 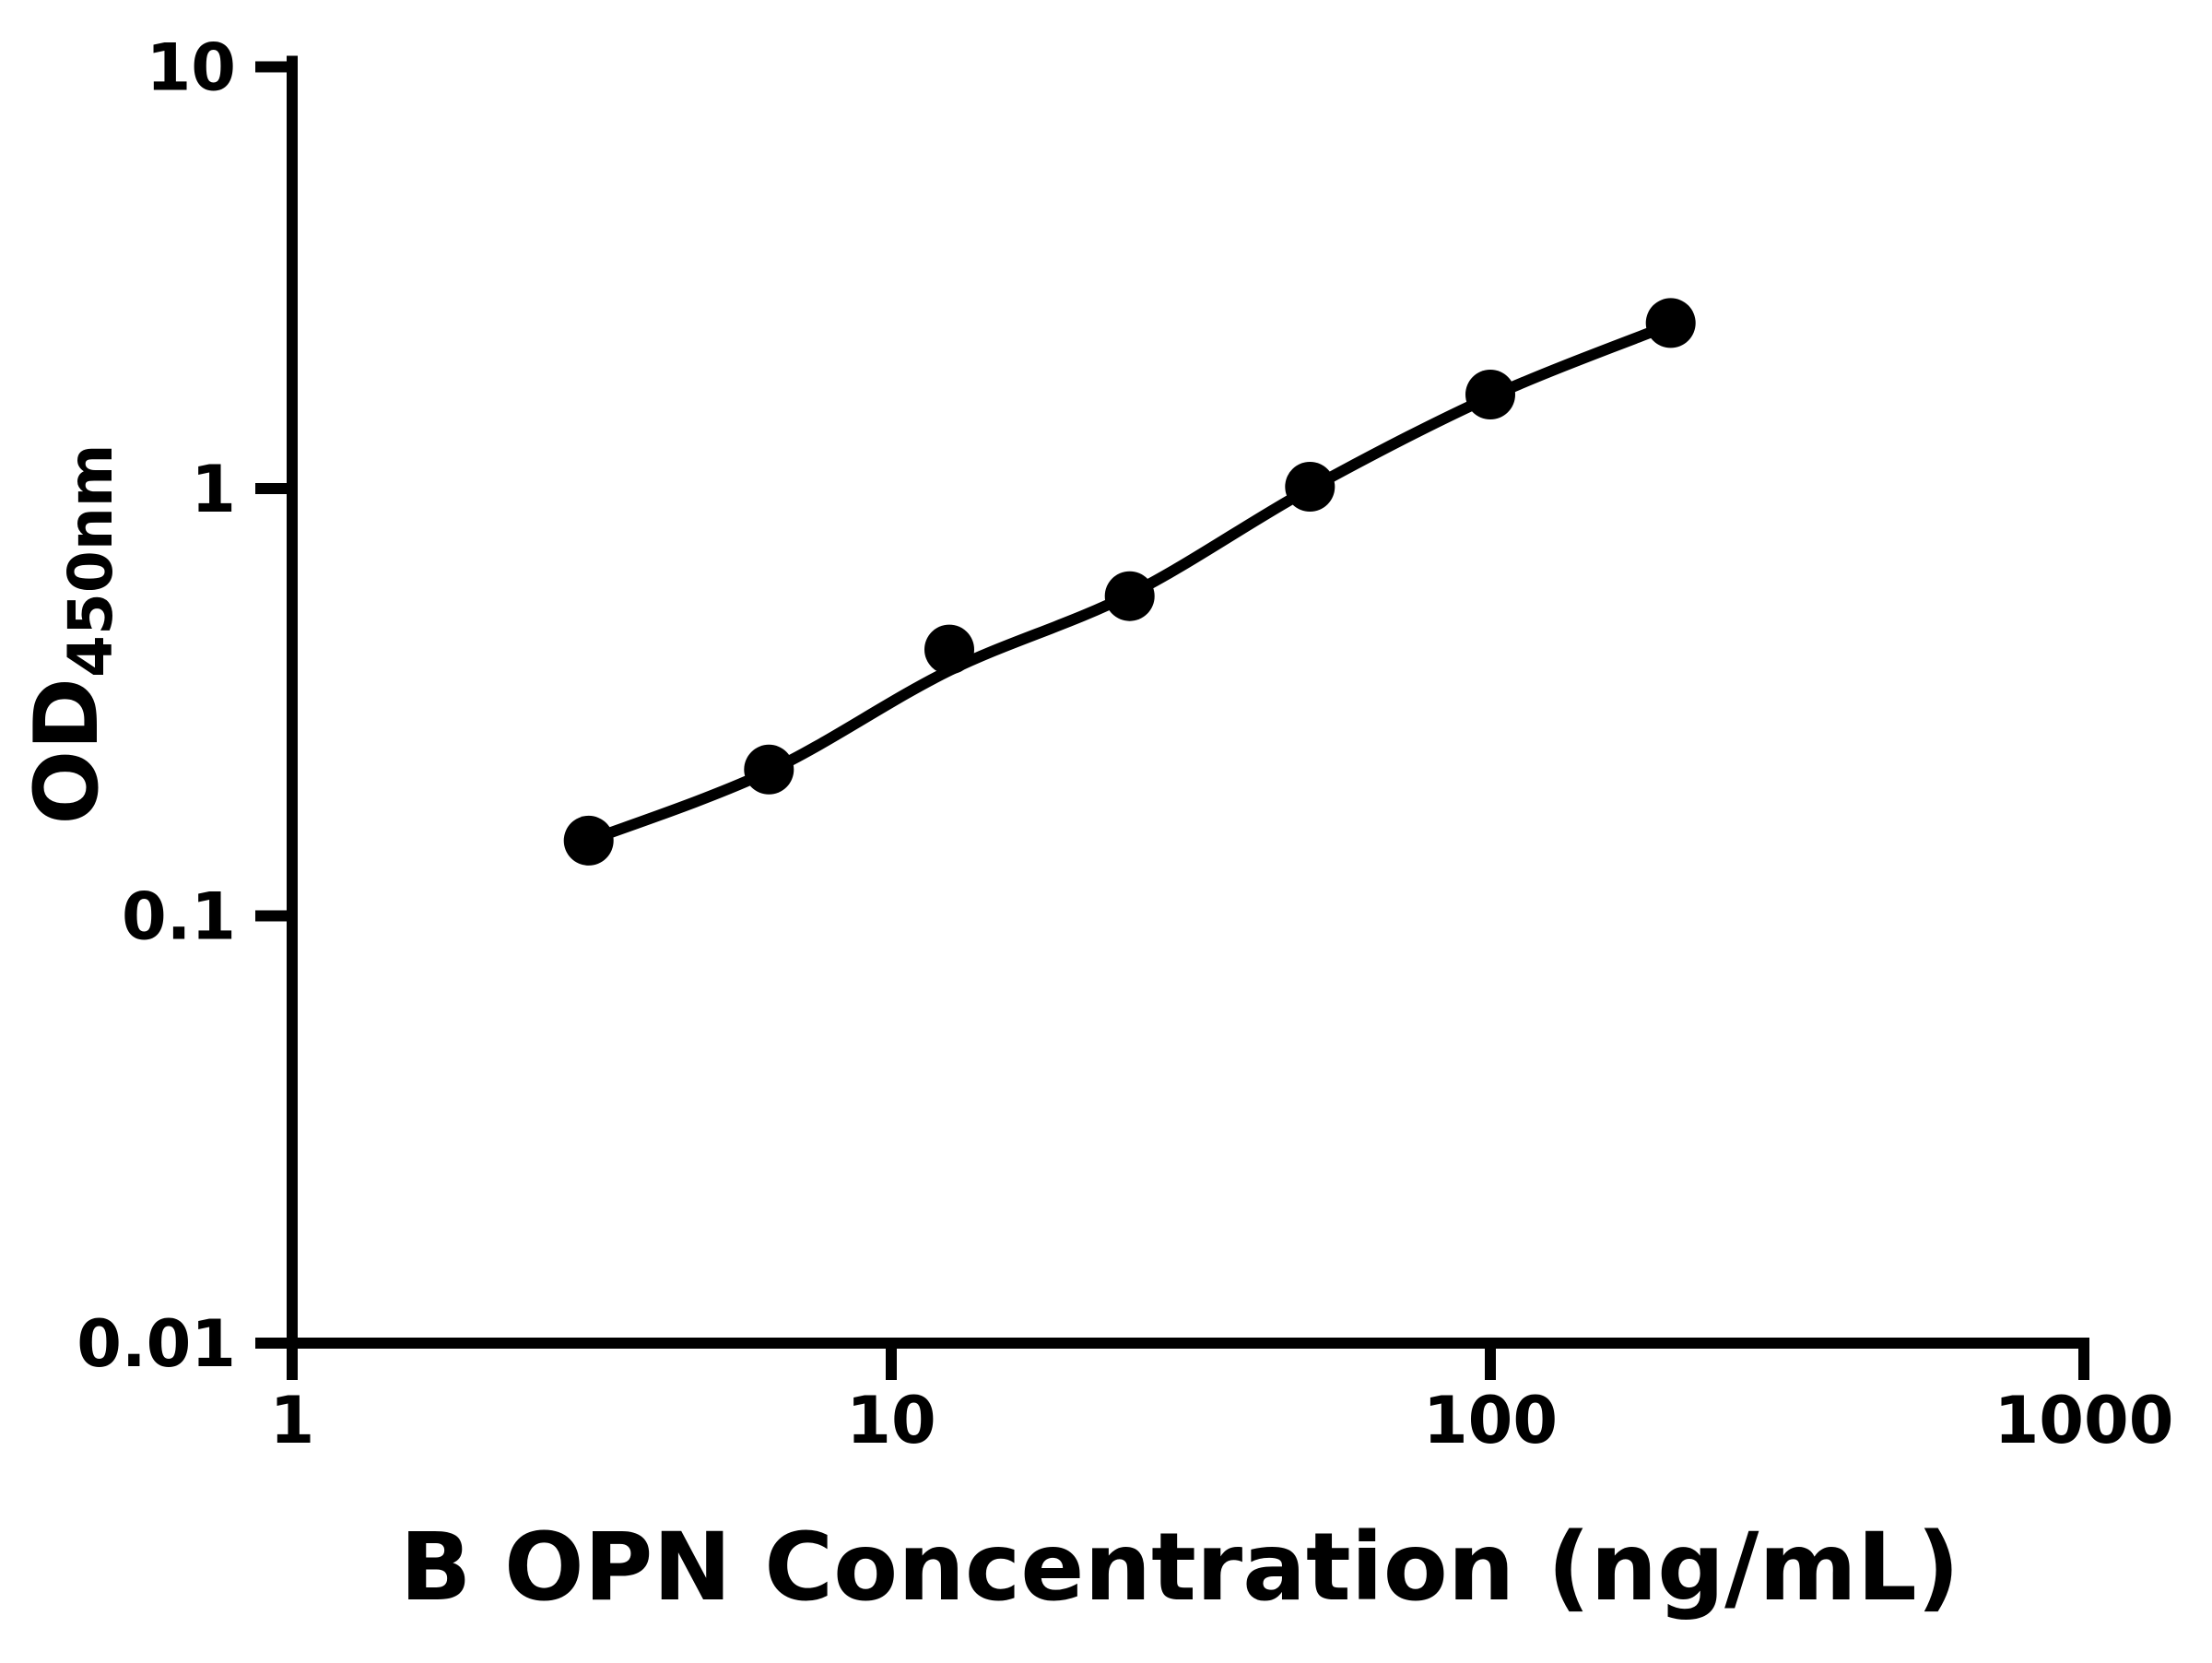 I want to click on y-axis-title: OD450nm, so click(x=71, y=633).